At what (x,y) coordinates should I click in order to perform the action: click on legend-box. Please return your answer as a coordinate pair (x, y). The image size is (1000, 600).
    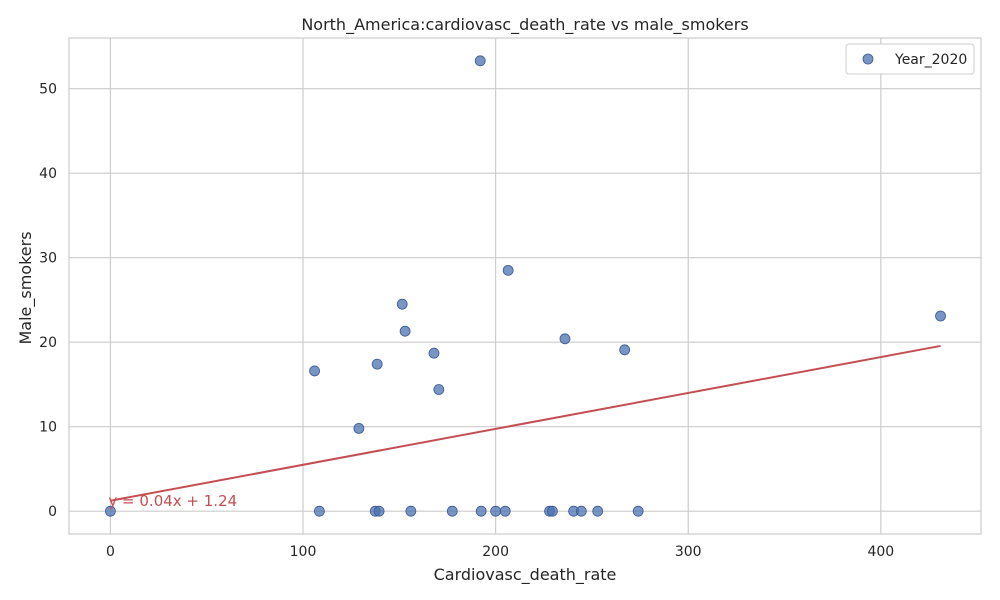
    Looking at the image, I should click on (910, 59).